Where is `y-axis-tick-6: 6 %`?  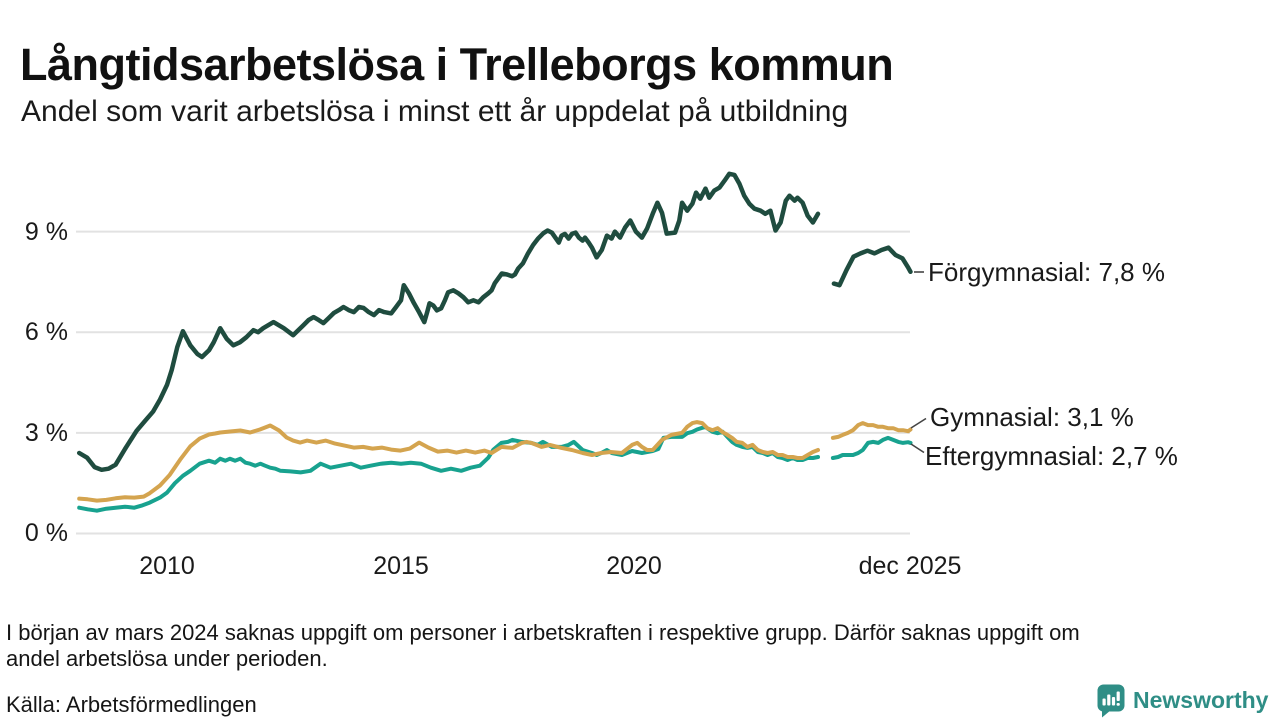 y-axis-tick-6: 6 % is located at coordinates (46, 332).